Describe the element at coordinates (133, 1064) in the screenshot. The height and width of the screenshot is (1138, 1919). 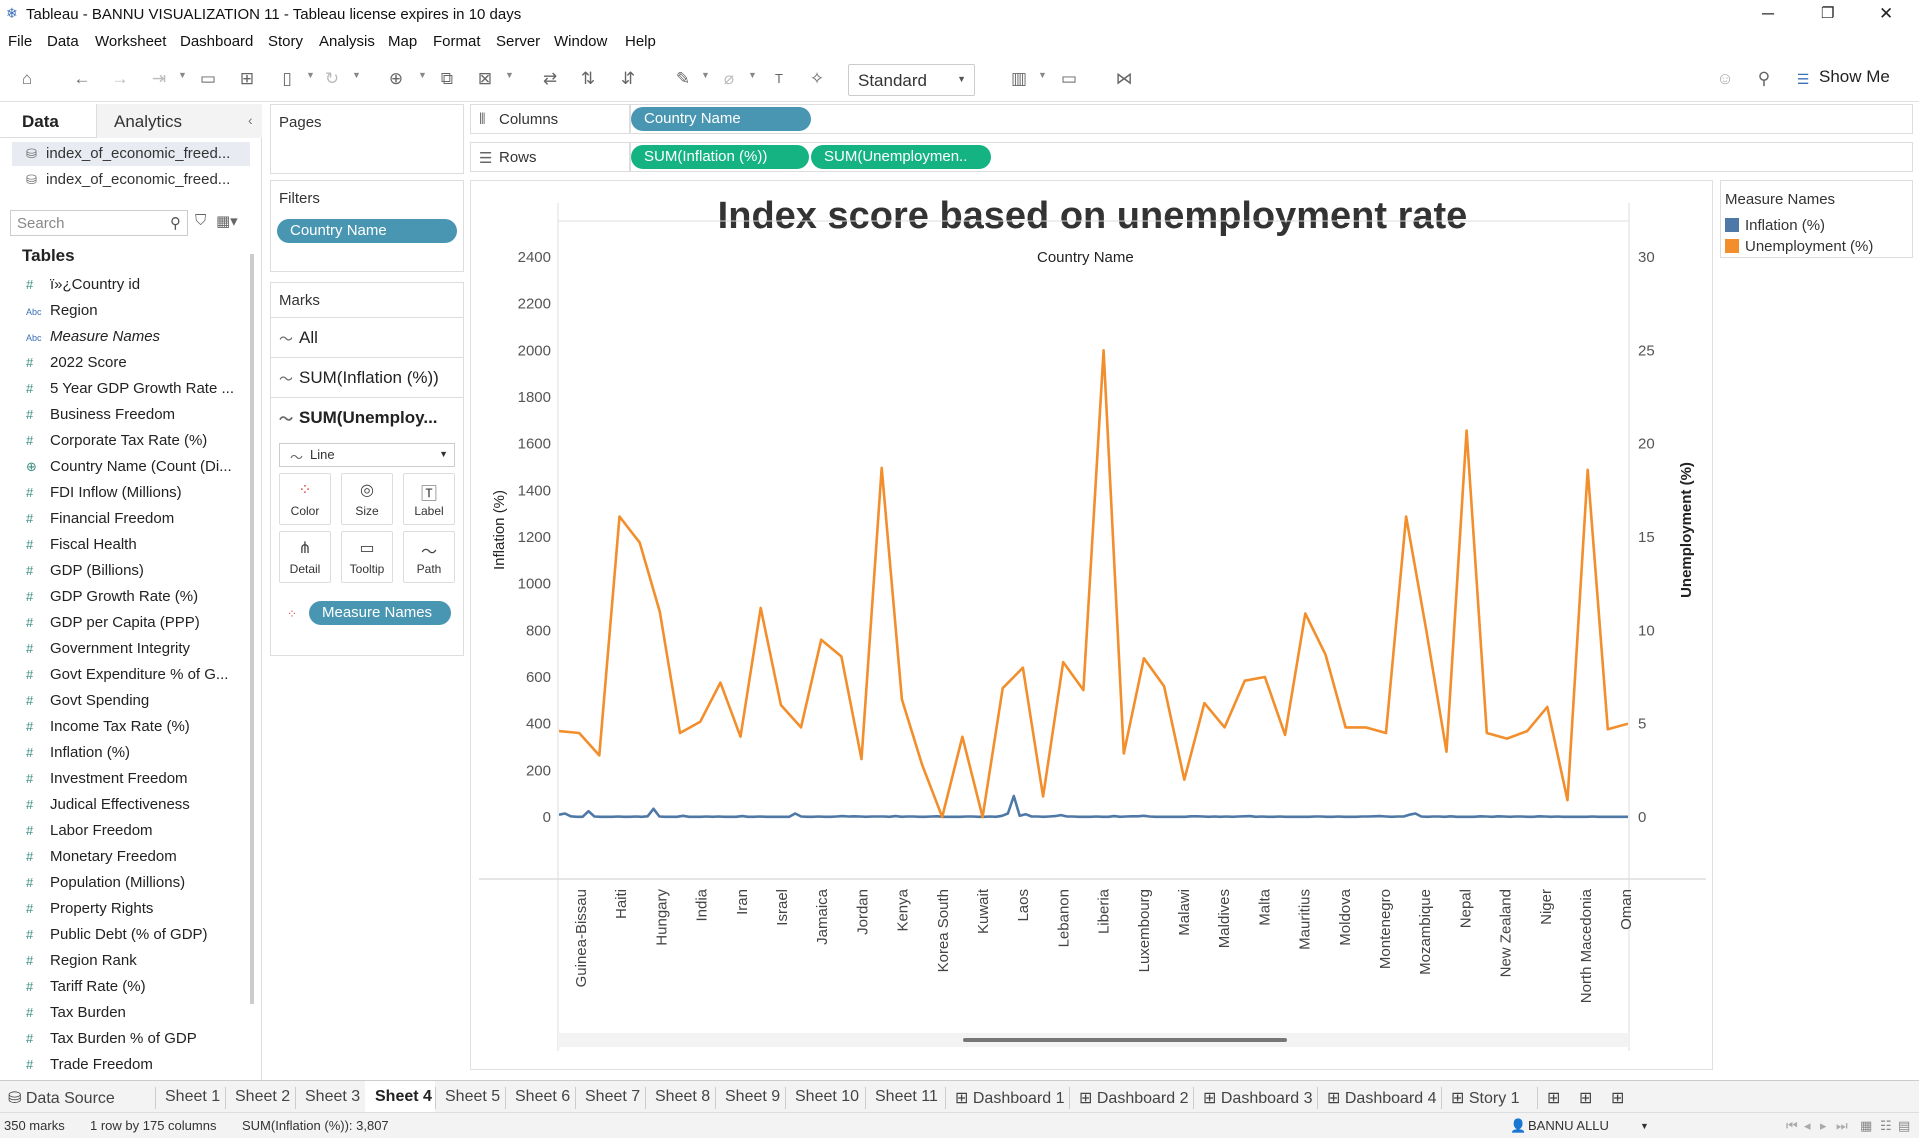
I see `field-item: # Trade Freedom` at that location.